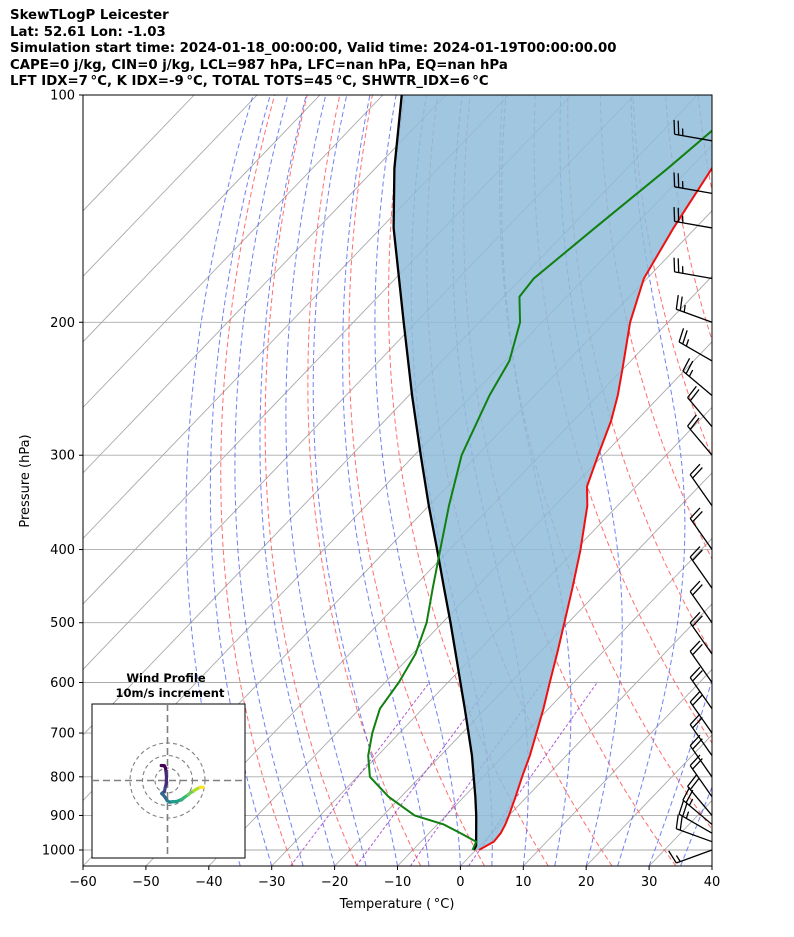 The width and height of the screenshot is (794, 937). What do you see at coordinates (271, 882) in the screenshot?
I see `x-tick-label: −30` at bounding box center [271, 882].